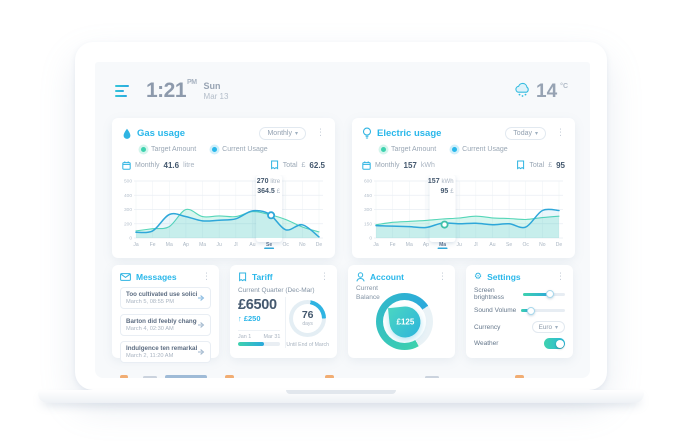 This screenshot has width=682, height=448. What do you see at coordinates (554, 343) in the screenshot?
I see `weather-toggle` at bounding box center [554, 343].